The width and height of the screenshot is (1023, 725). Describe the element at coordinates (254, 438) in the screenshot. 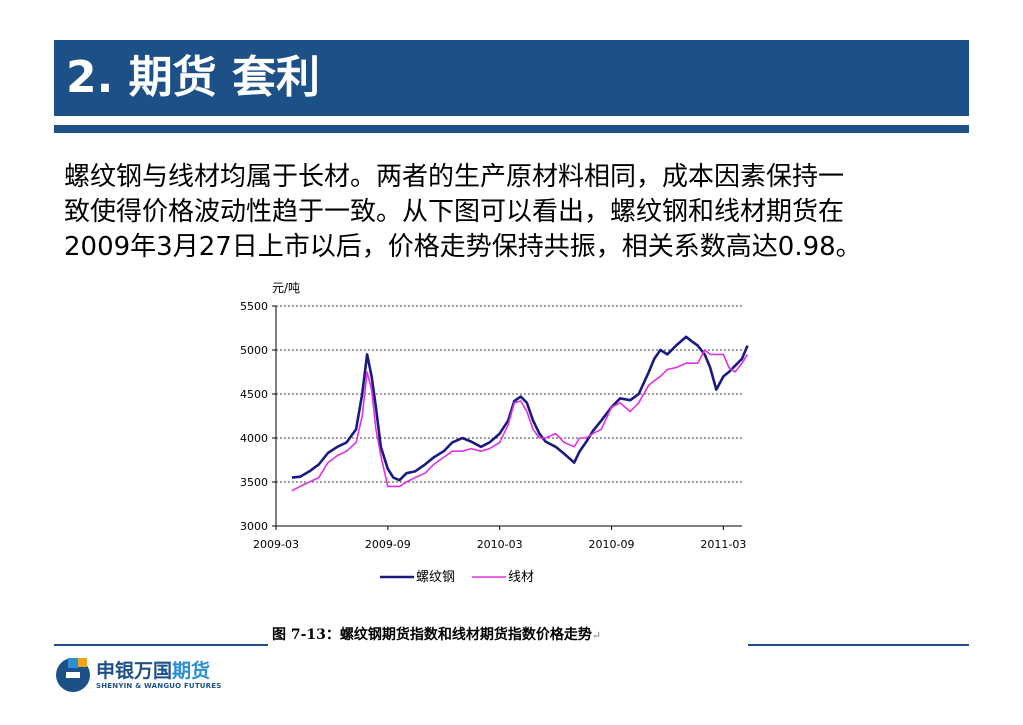

I see `y-tick-label: 4000` at that location.